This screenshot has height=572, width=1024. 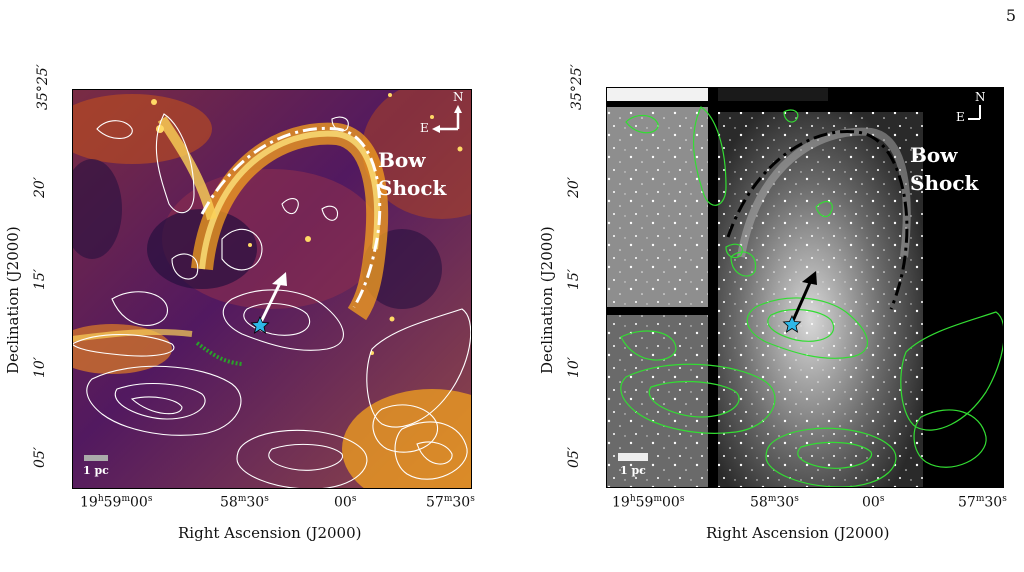 I want to click on left-compass-e: E, so click(x=424, y=128).